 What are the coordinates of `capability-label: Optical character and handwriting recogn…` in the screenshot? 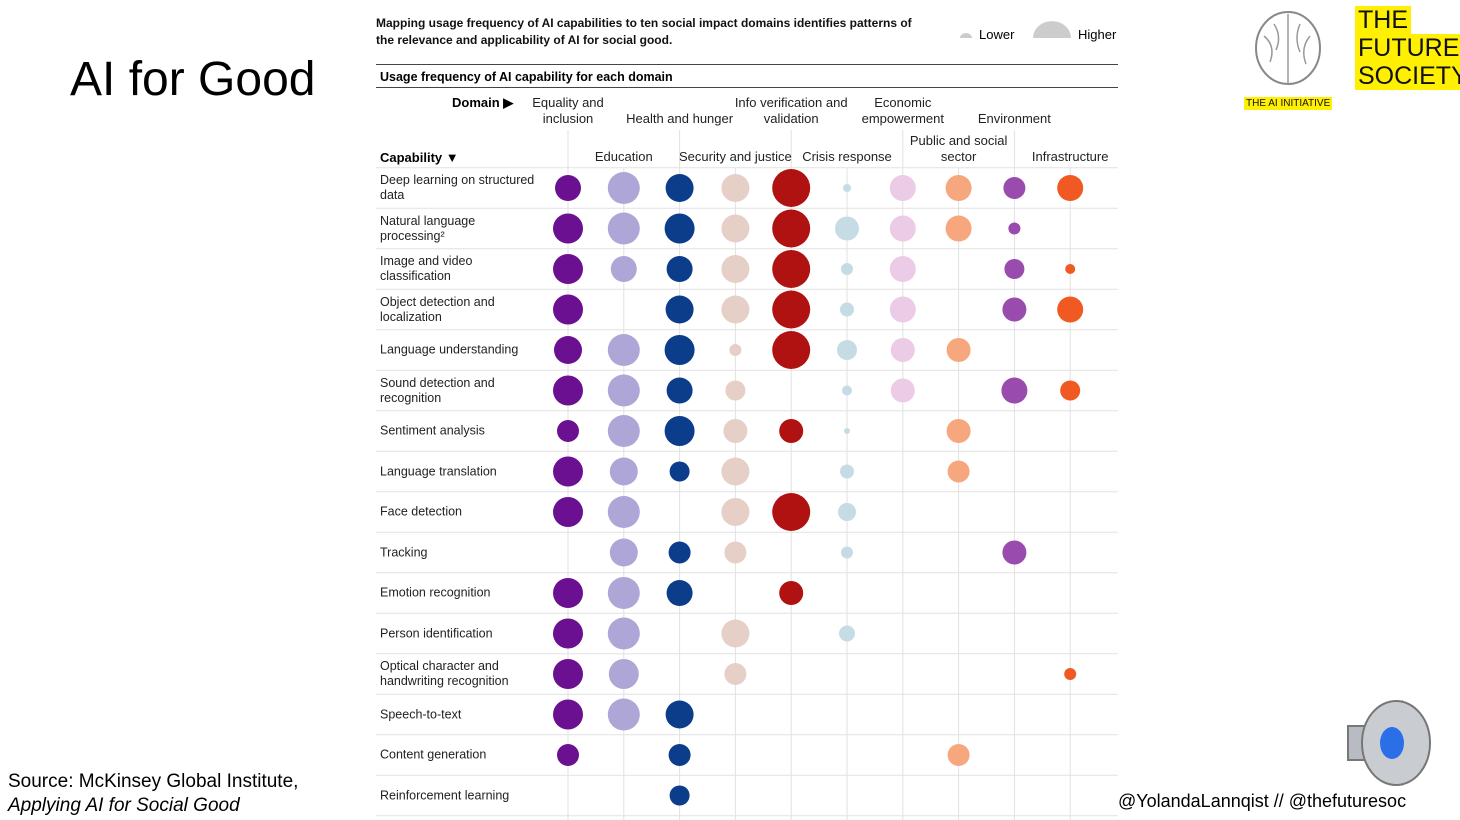 It's located at (444, 673).